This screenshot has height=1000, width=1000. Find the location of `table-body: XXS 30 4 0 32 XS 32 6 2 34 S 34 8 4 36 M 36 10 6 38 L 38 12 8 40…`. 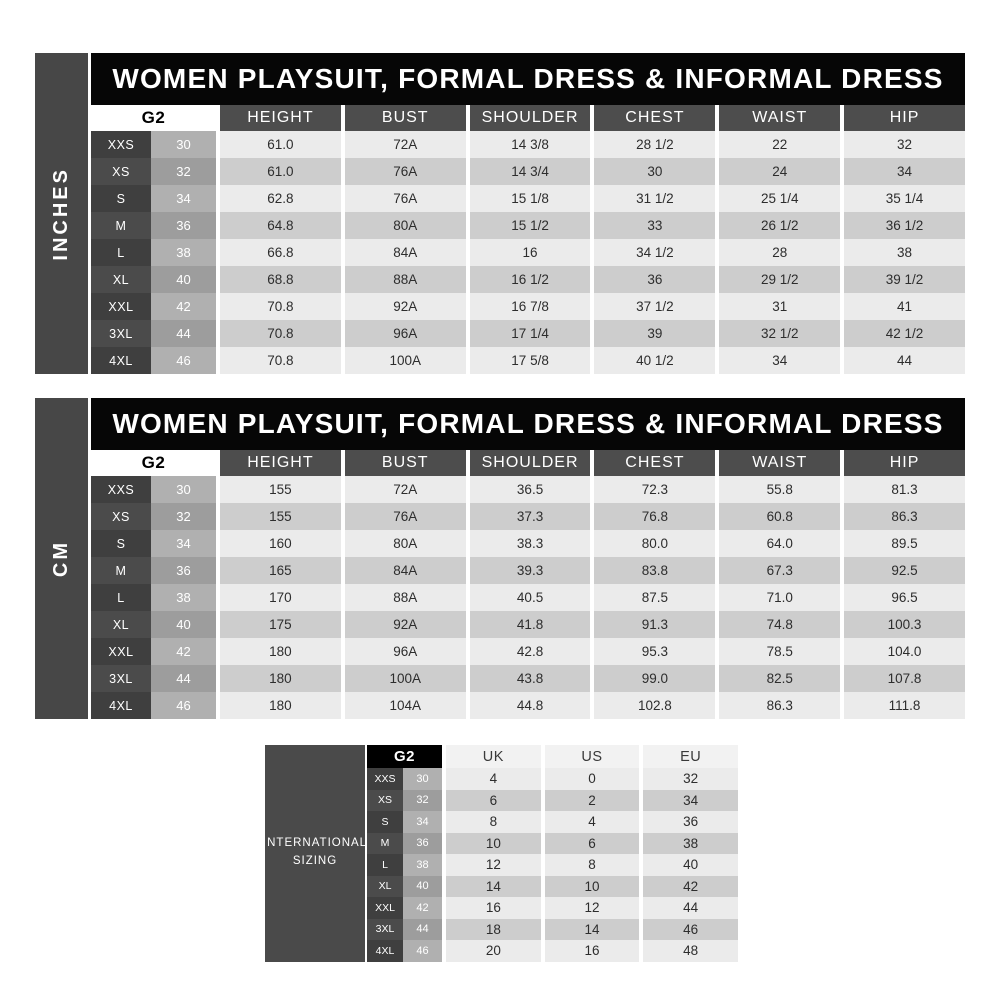

table-body: XXS 30 4 0 32 XS 32 6 2 34 S 34 8 4 36 M 36 10 6 38 L 38 12 8 40… is located at coordinates (553, 865).